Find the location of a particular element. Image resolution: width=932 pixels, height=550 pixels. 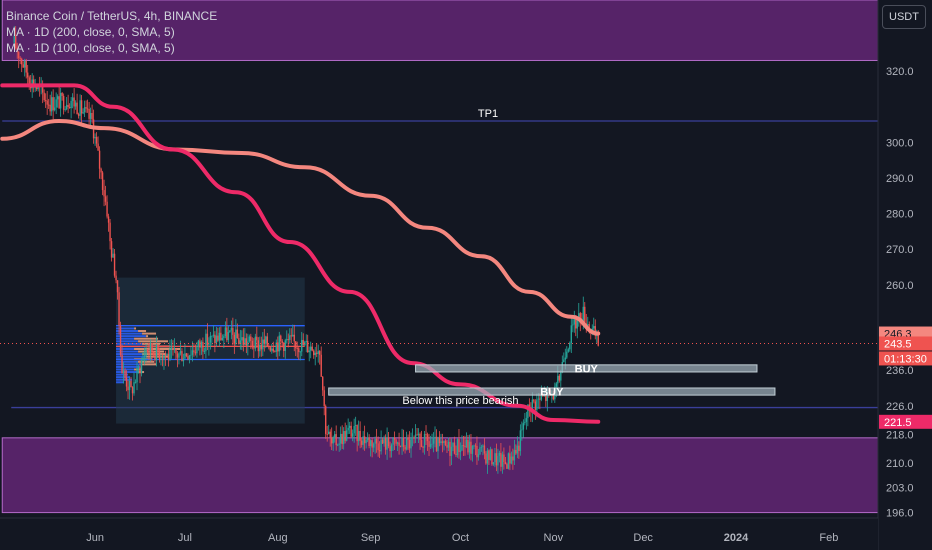

price-axis is located at coordinates (905, 275).